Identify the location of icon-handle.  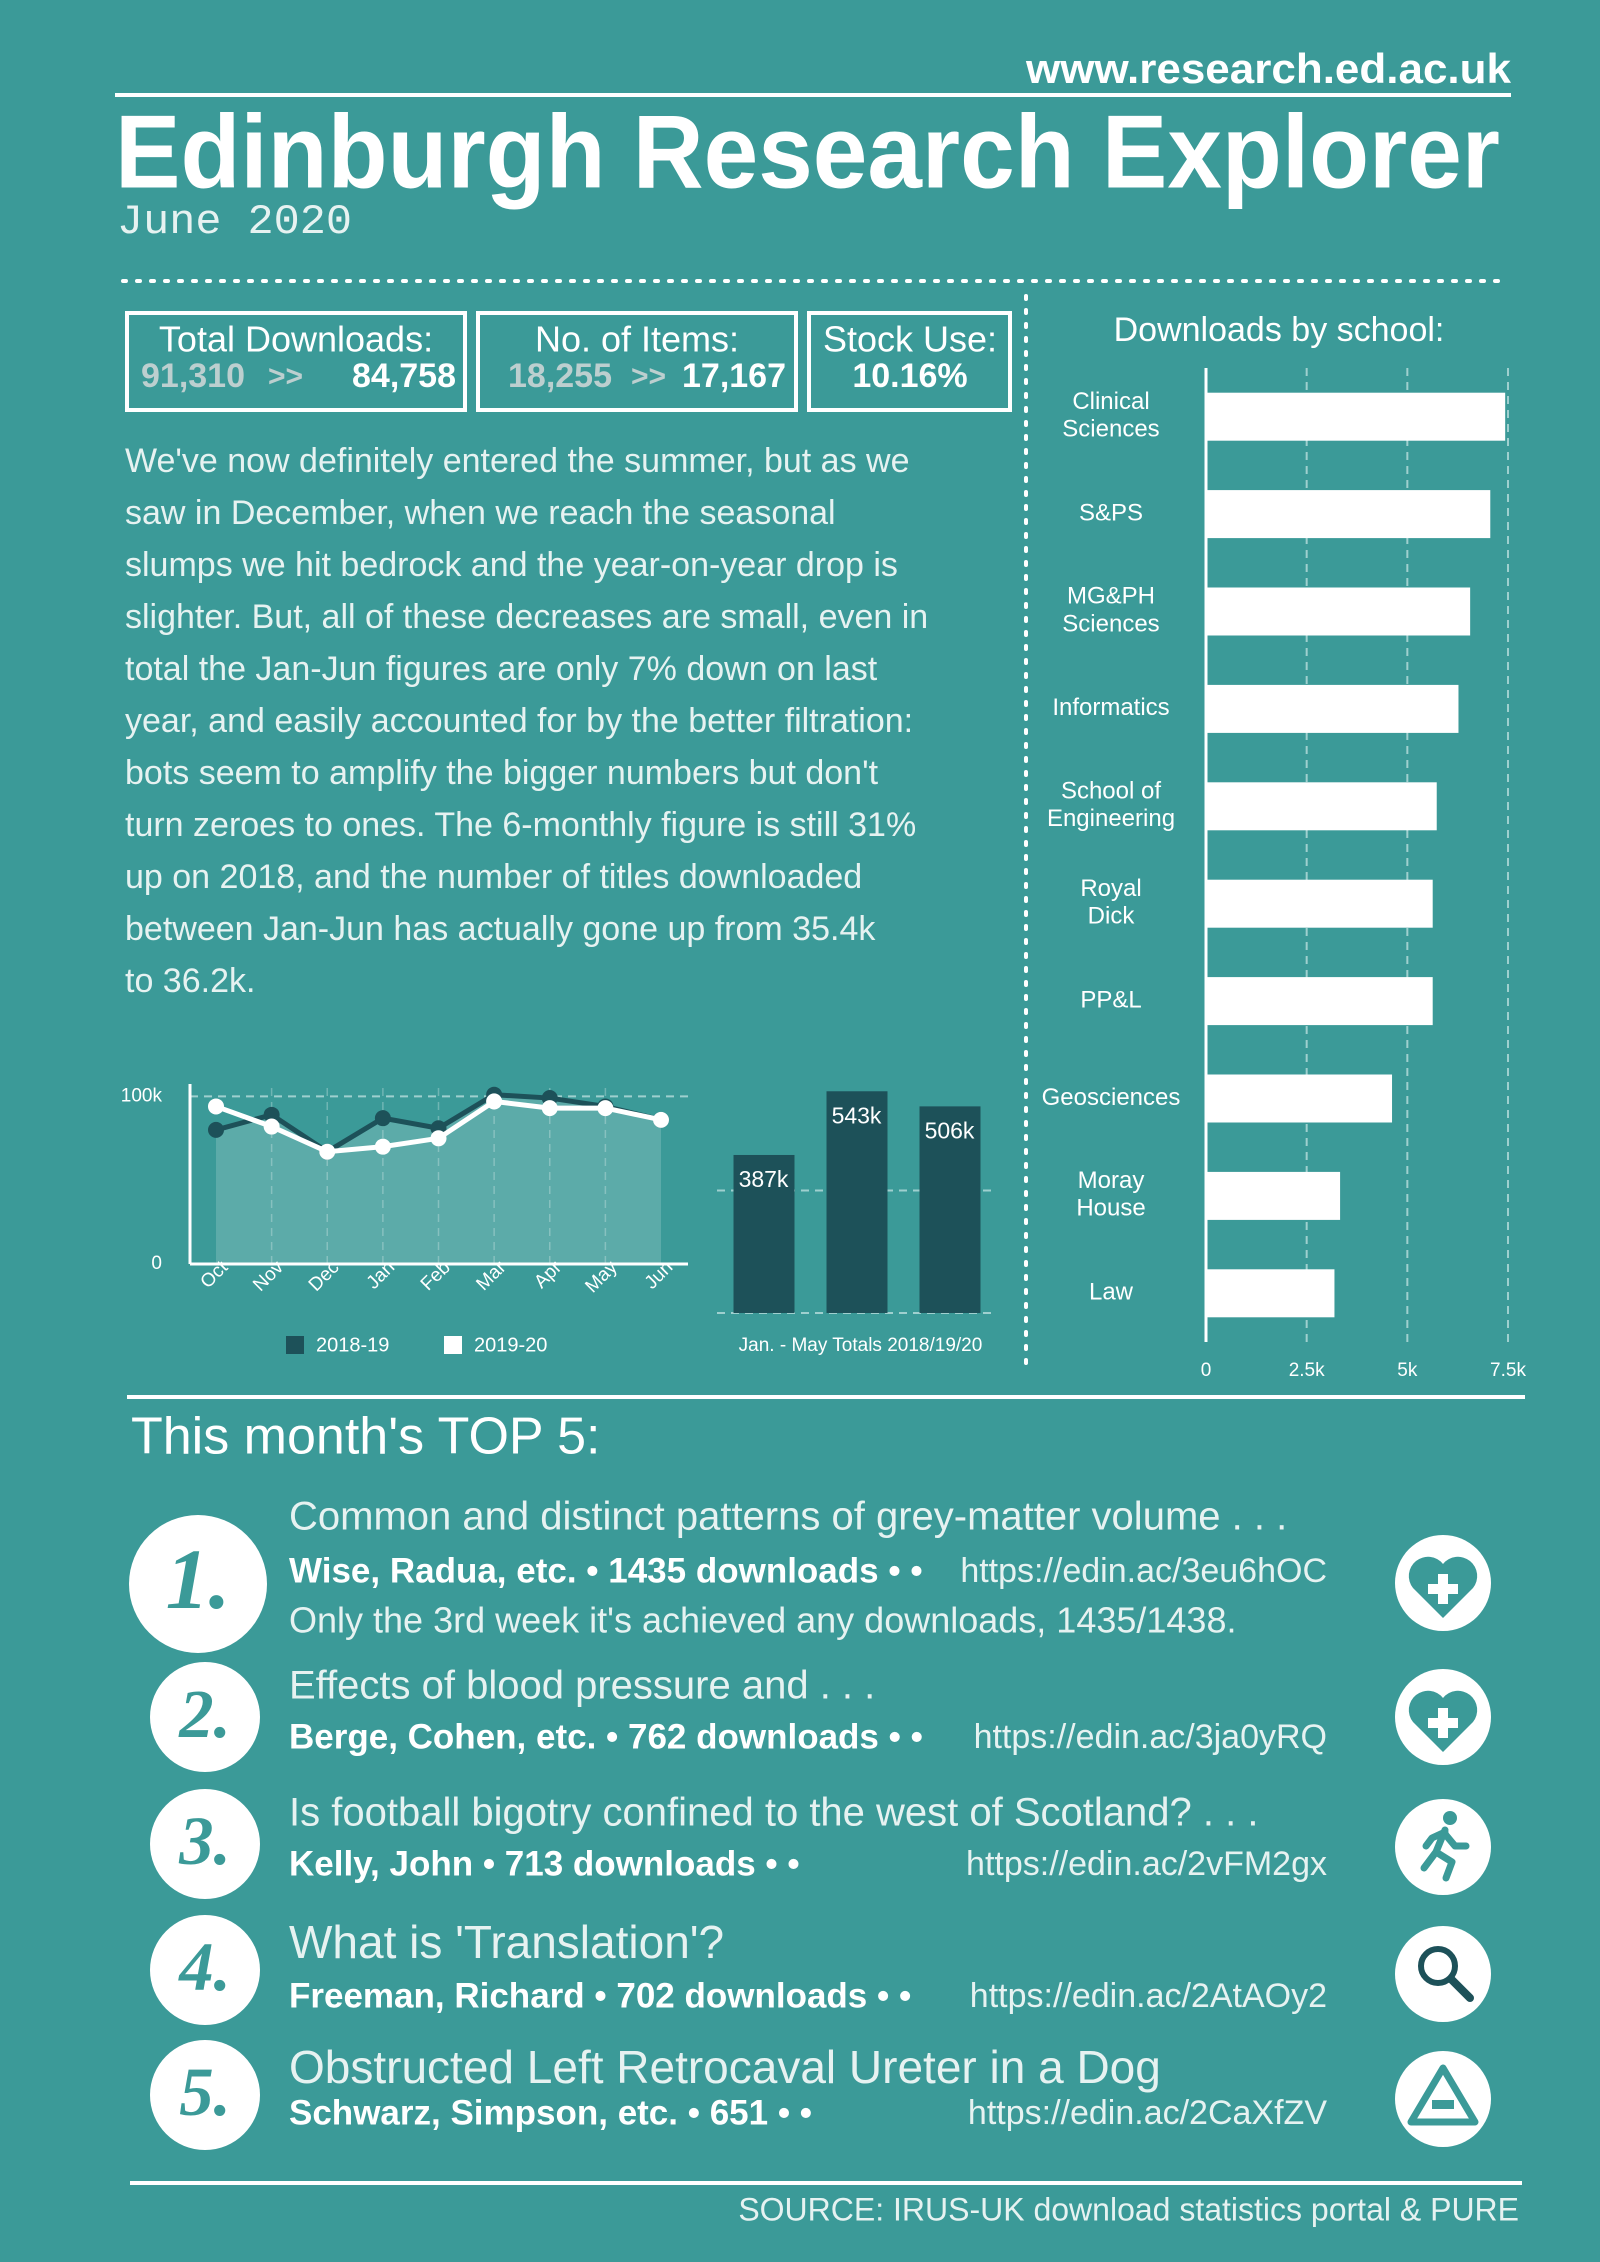
(1460, 1988).